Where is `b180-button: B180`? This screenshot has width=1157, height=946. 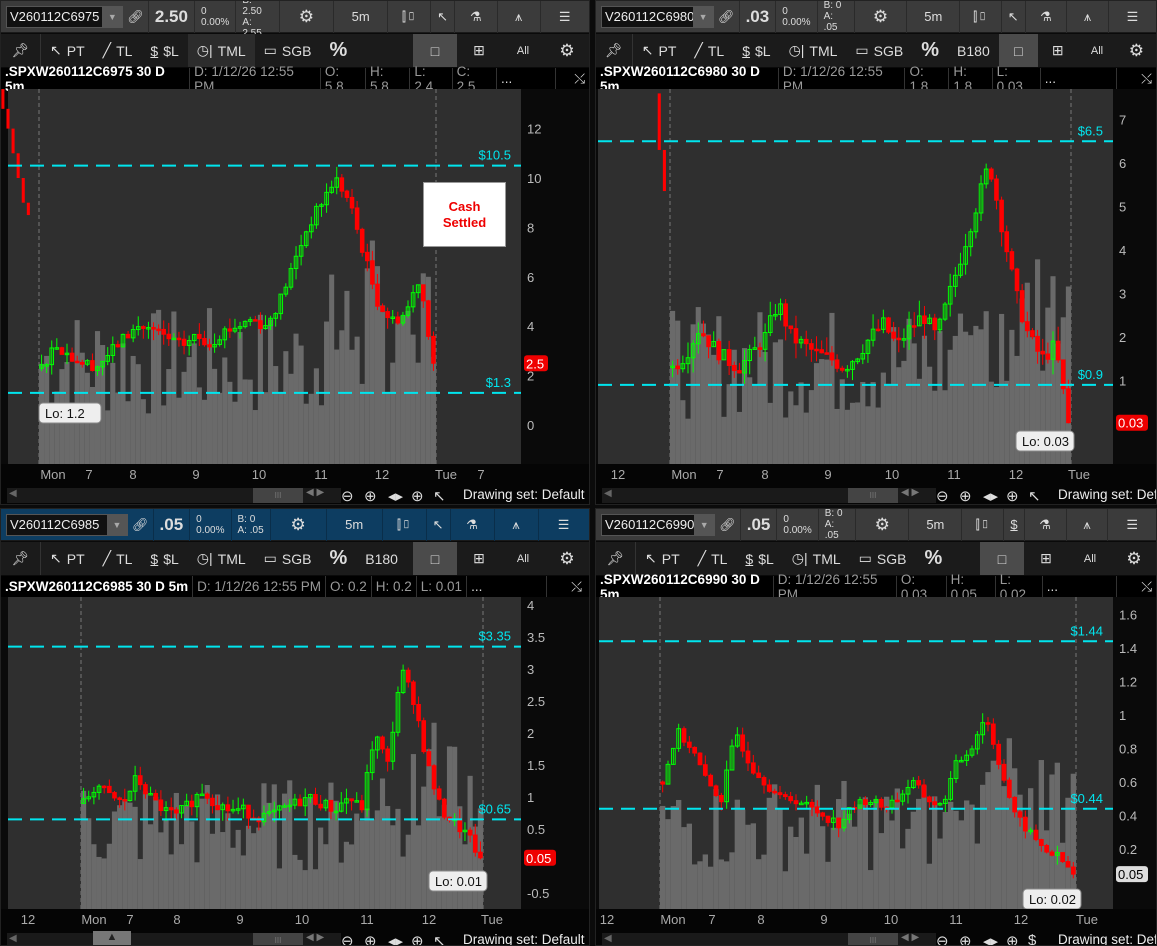 b180-button: B180 is located at coordinates (381, 558).